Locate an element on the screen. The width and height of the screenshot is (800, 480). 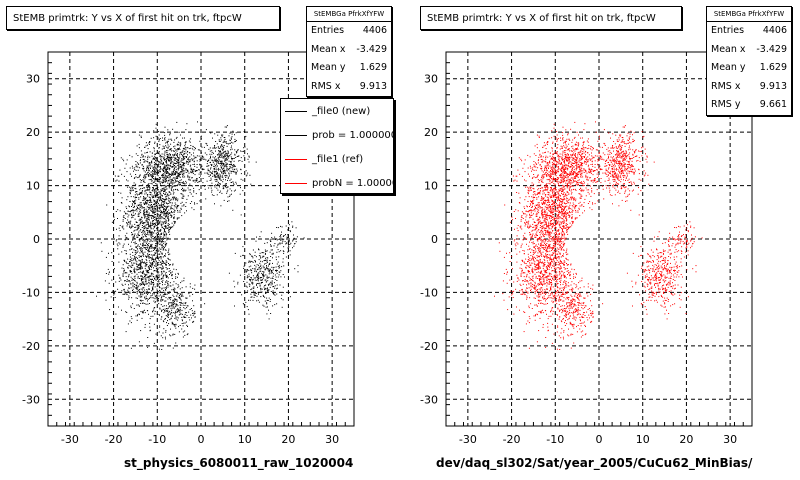
x-tick-label: -30 is located at coordinates (70, 439).